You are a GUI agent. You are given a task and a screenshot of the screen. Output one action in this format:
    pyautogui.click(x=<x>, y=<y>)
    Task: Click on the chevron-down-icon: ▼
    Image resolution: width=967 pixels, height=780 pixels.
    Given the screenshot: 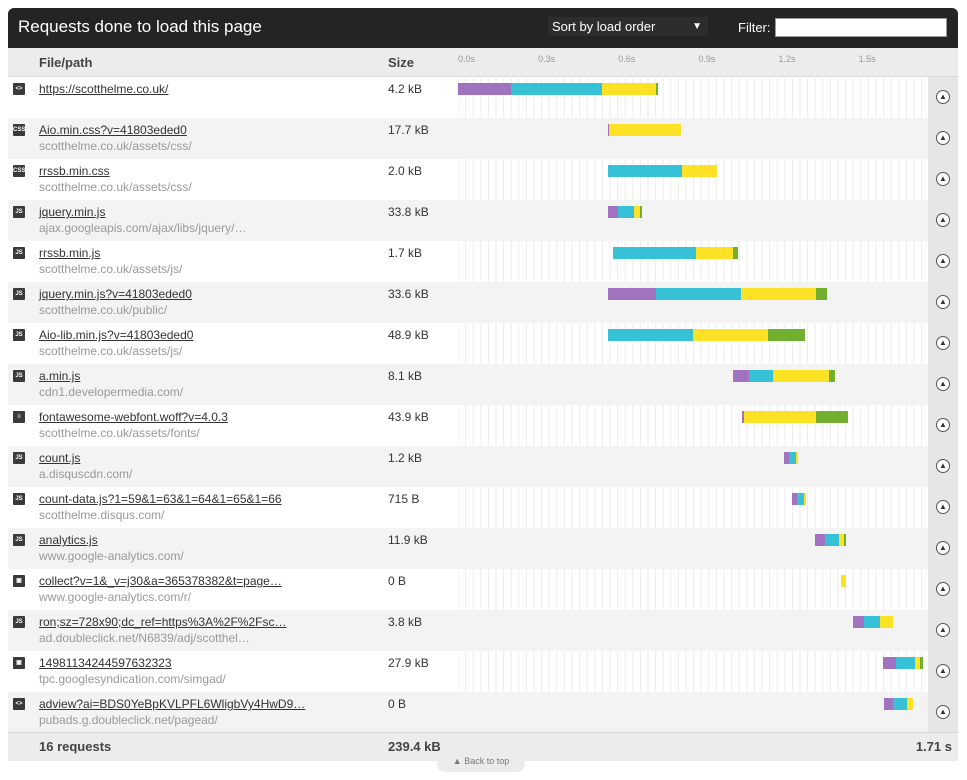 What is the action you would take?
    pyautogui.click(x=697, y=26)
    